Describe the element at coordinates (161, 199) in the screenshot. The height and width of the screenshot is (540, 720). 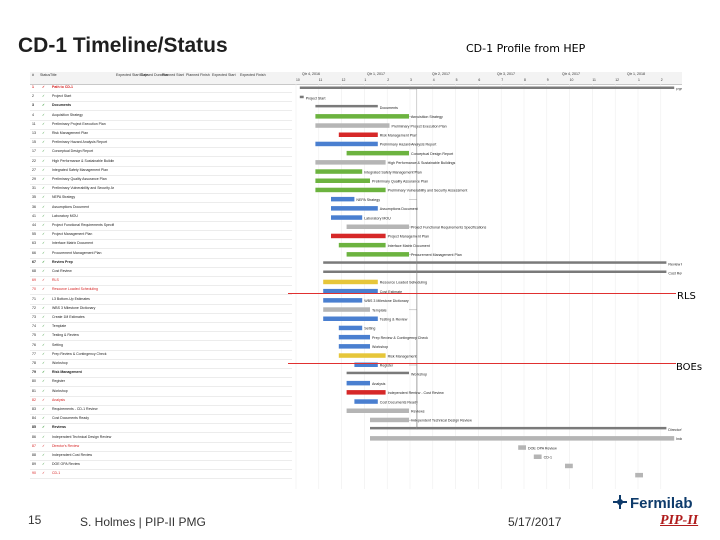
I see `table-row: 35 ✓ NEPA Strategy` at that location.